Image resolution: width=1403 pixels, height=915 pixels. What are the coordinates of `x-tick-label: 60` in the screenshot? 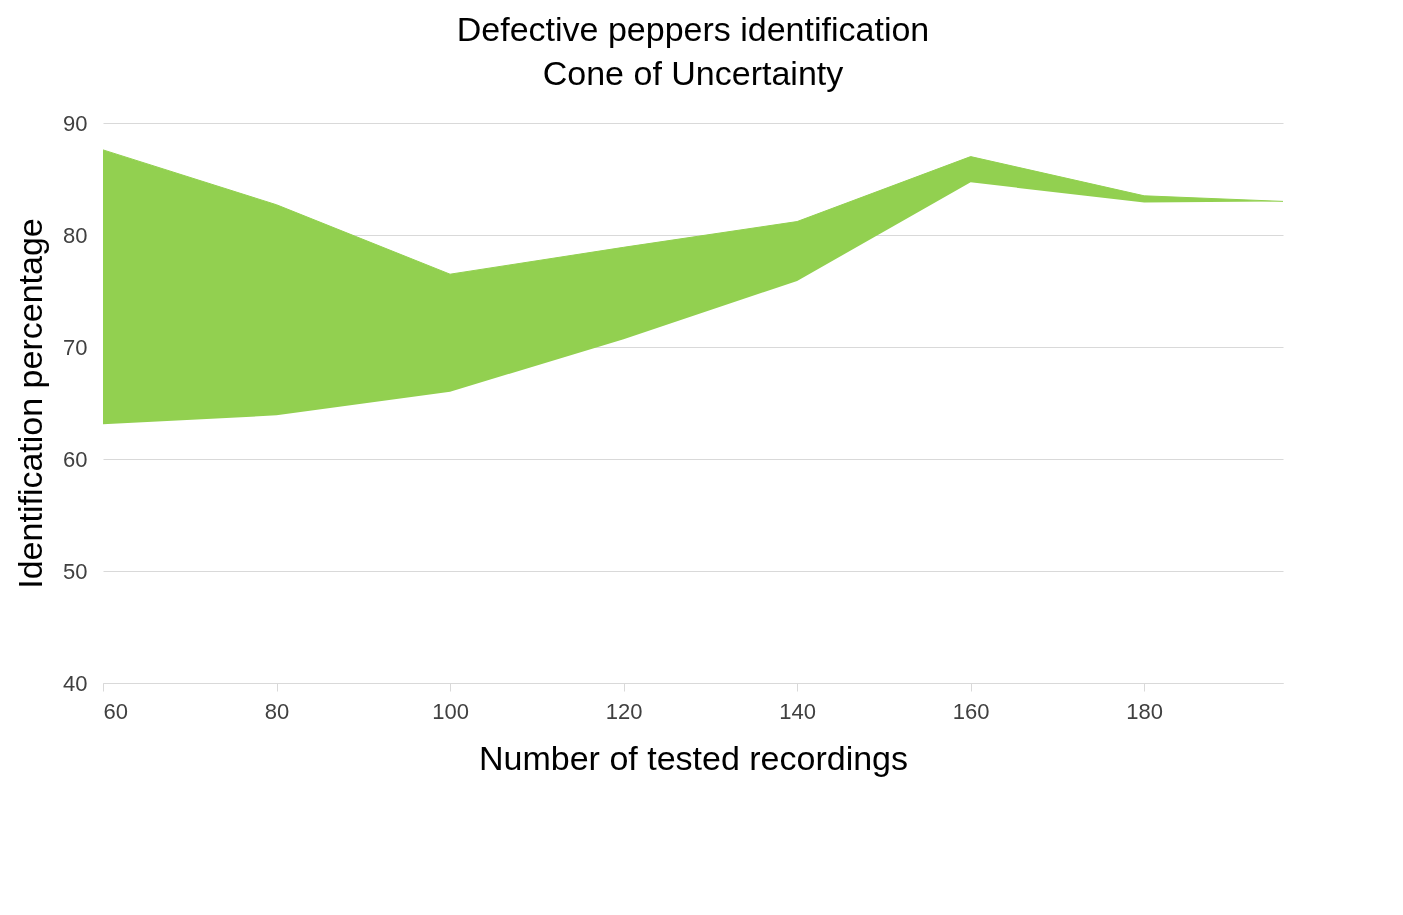 It's located at (115, 711).